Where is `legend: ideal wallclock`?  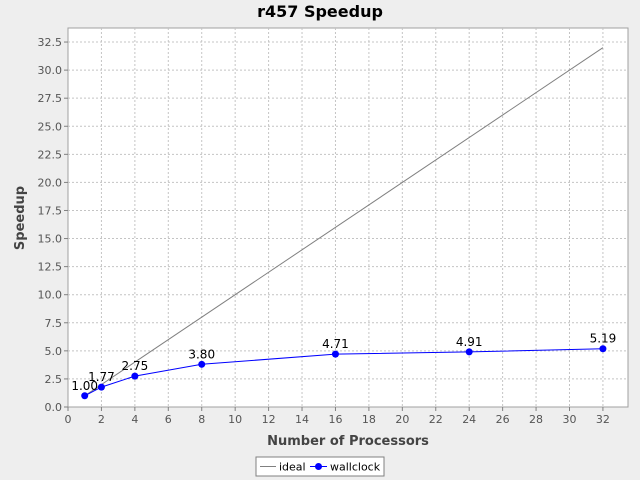 legend: ideal wallclock is located at coordinates (320, 466).